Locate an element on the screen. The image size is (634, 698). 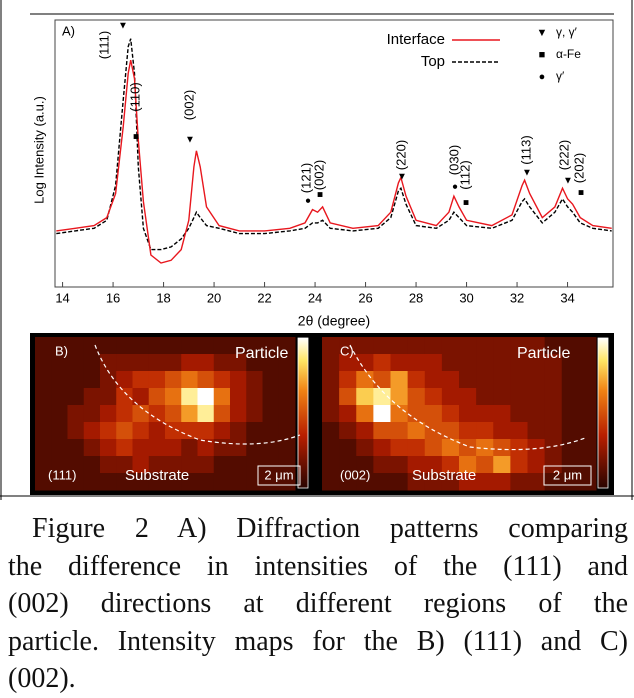
legend-marker: ● is located at coordinates (542, 77).